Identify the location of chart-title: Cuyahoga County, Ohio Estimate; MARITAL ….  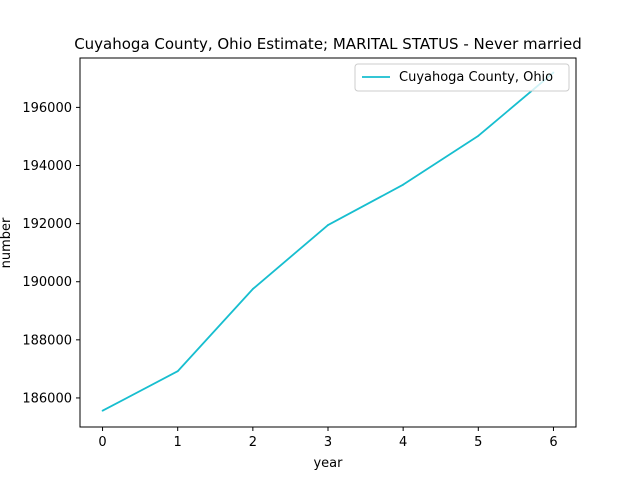
(328, 44).